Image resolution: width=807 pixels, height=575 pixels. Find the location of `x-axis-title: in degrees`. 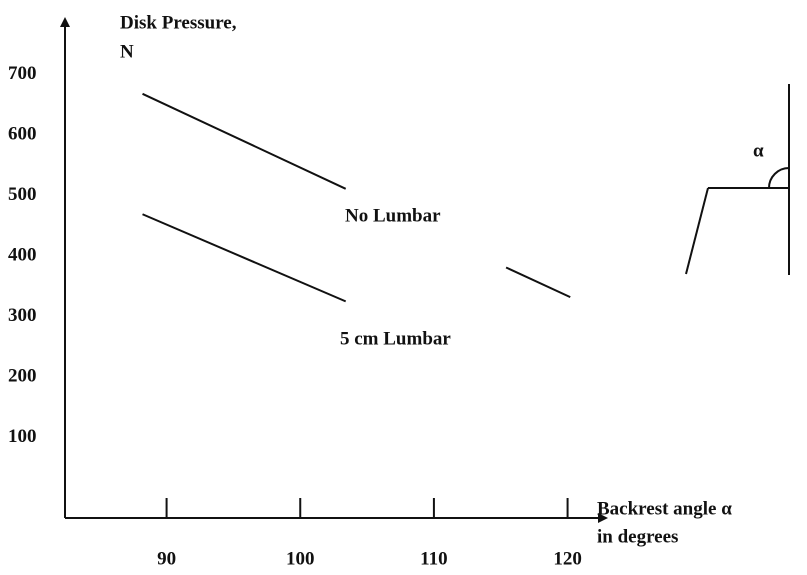

x-axis-title: in degrees is located at coordinates (637, 536).